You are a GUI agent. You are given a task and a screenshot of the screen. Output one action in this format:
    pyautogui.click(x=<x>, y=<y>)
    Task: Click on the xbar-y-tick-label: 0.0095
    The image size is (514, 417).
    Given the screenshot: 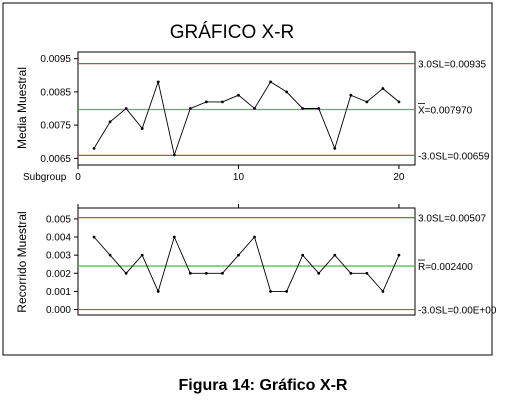 What is the action you would take?
    pyautogui.click(x=55, y=59)
    